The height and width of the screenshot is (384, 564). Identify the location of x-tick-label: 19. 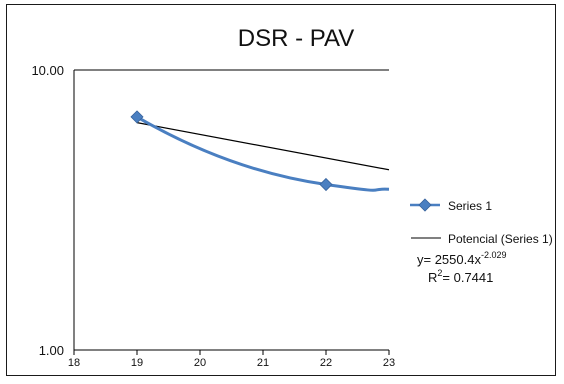
(137, 363).